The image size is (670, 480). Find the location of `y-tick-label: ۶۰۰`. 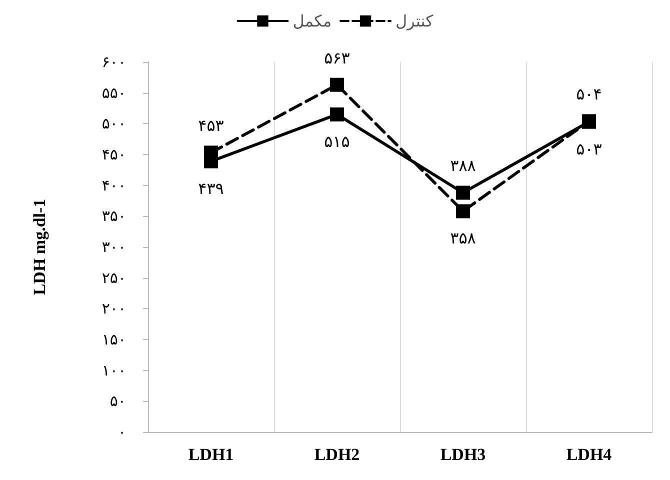

y-tick-label: ۶۰۰ is located at coordinates (114, 62).